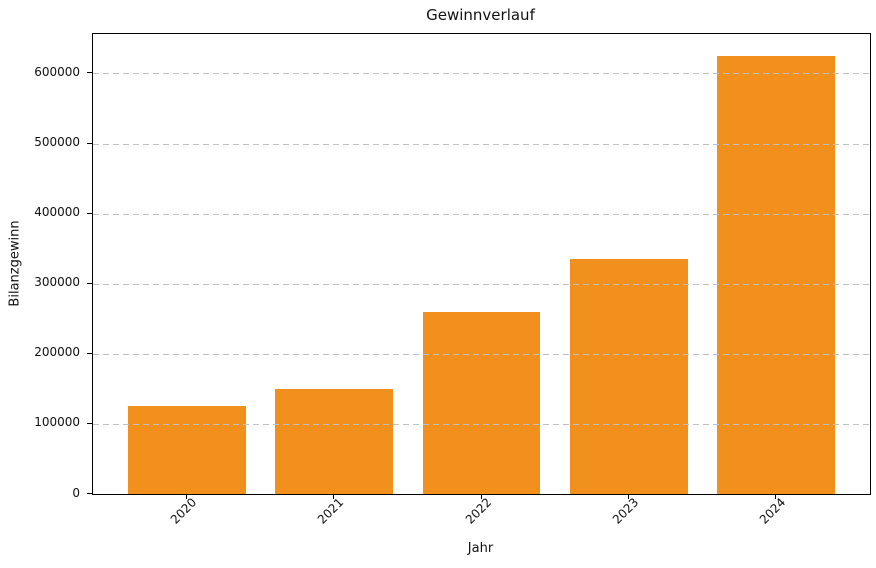 This screenshot has height=568, width=876. What do you see at coordinates (481, 496) in the screenshot?
I see `xtick-mark-2022` at bounding box center [481, 496].